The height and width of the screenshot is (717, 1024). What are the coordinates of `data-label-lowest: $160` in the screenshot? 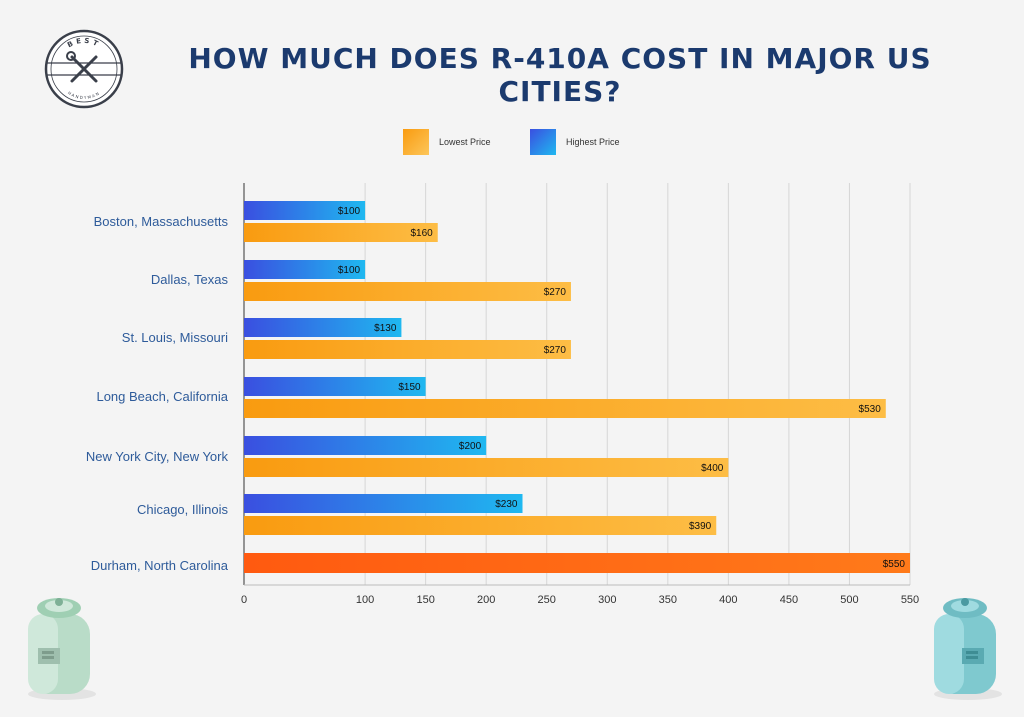 It's located at (421, 233).